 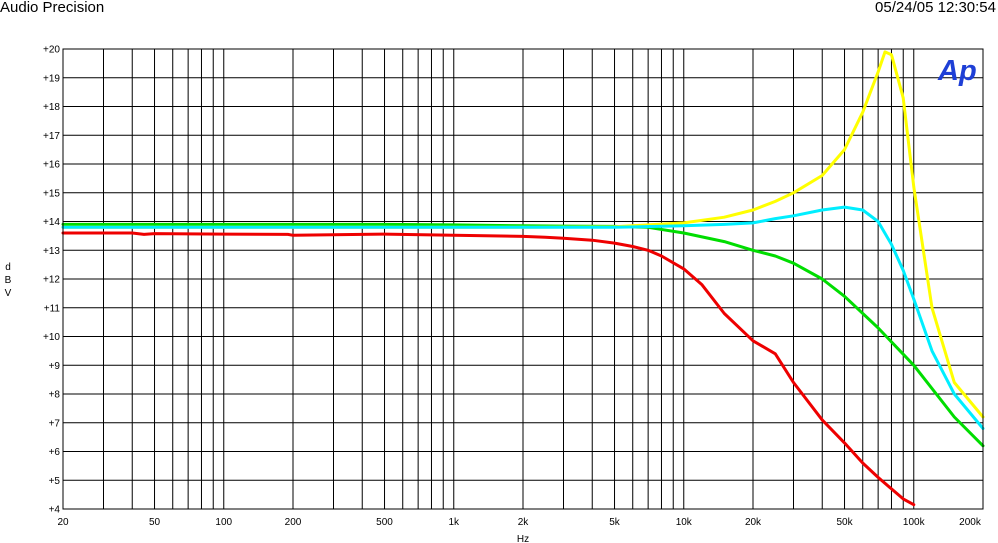 I want to click on y-tick-label: +6, so click(x=55, y=452).